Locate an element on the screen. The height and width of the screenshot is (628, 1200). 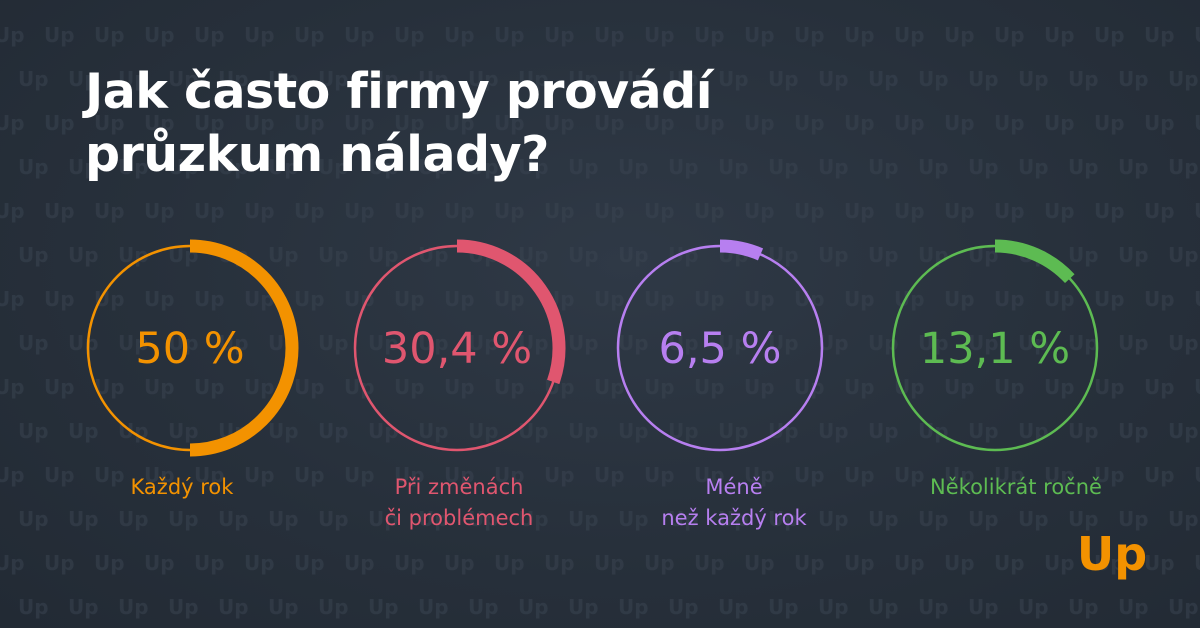
donut-value-label: 6,5 % is located at coordinates (720, 349).